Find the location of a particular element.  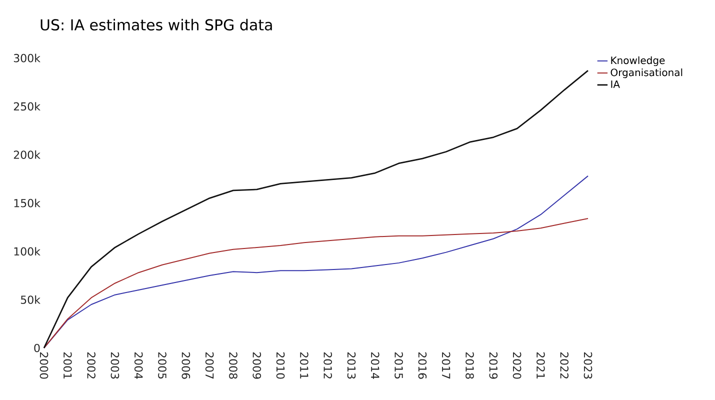

x-tick-label: 2007 is located at coordinates (209, 365).